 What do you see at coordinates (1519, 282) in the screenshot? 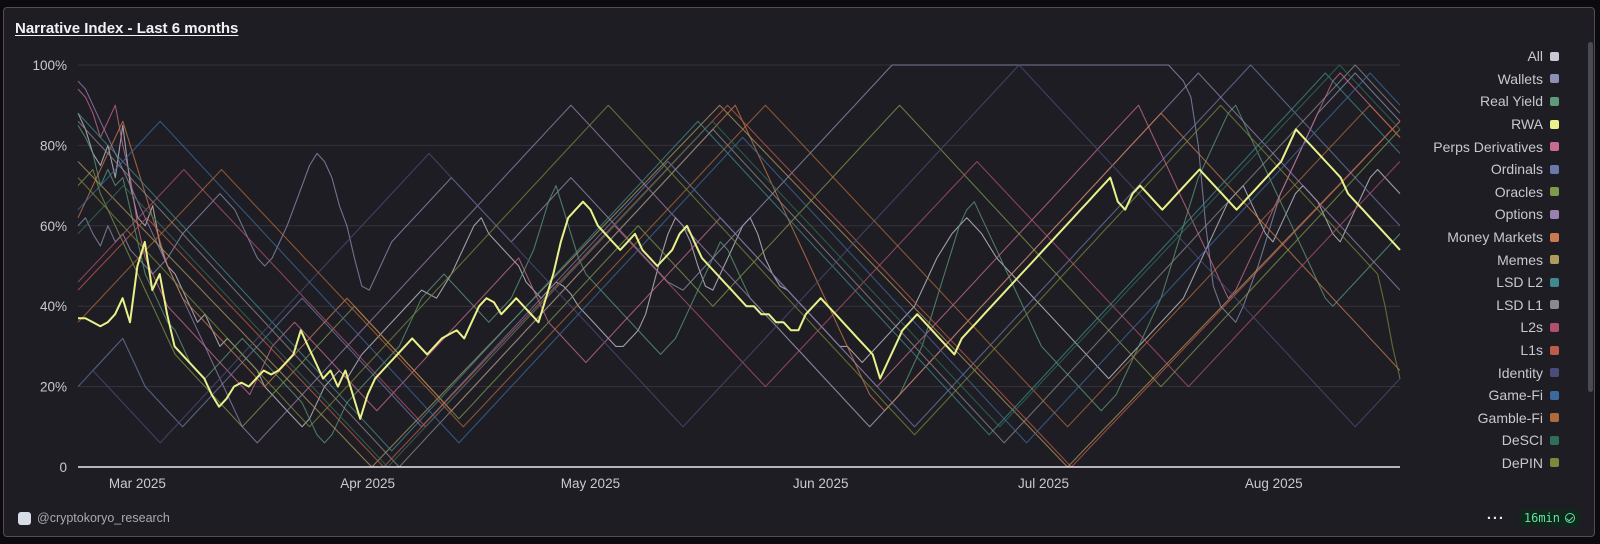
I see `legend-label: LSD L2` at bounding box center [1519, 282].